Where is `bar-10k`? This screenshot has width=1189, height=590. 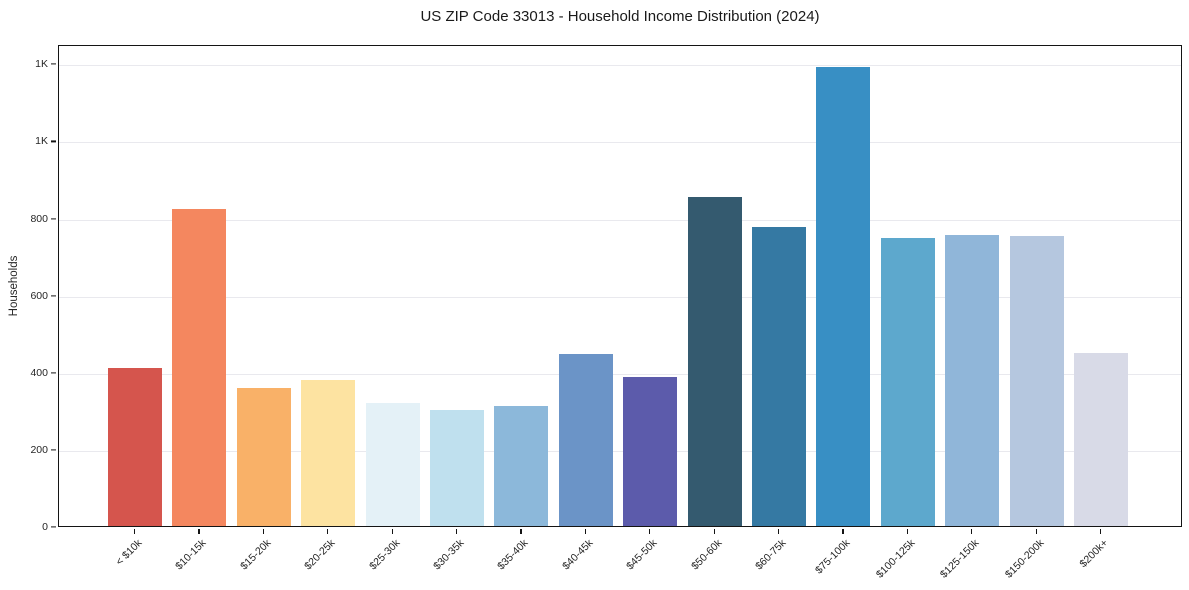 bar-10k is located at coordinates (135, 446).